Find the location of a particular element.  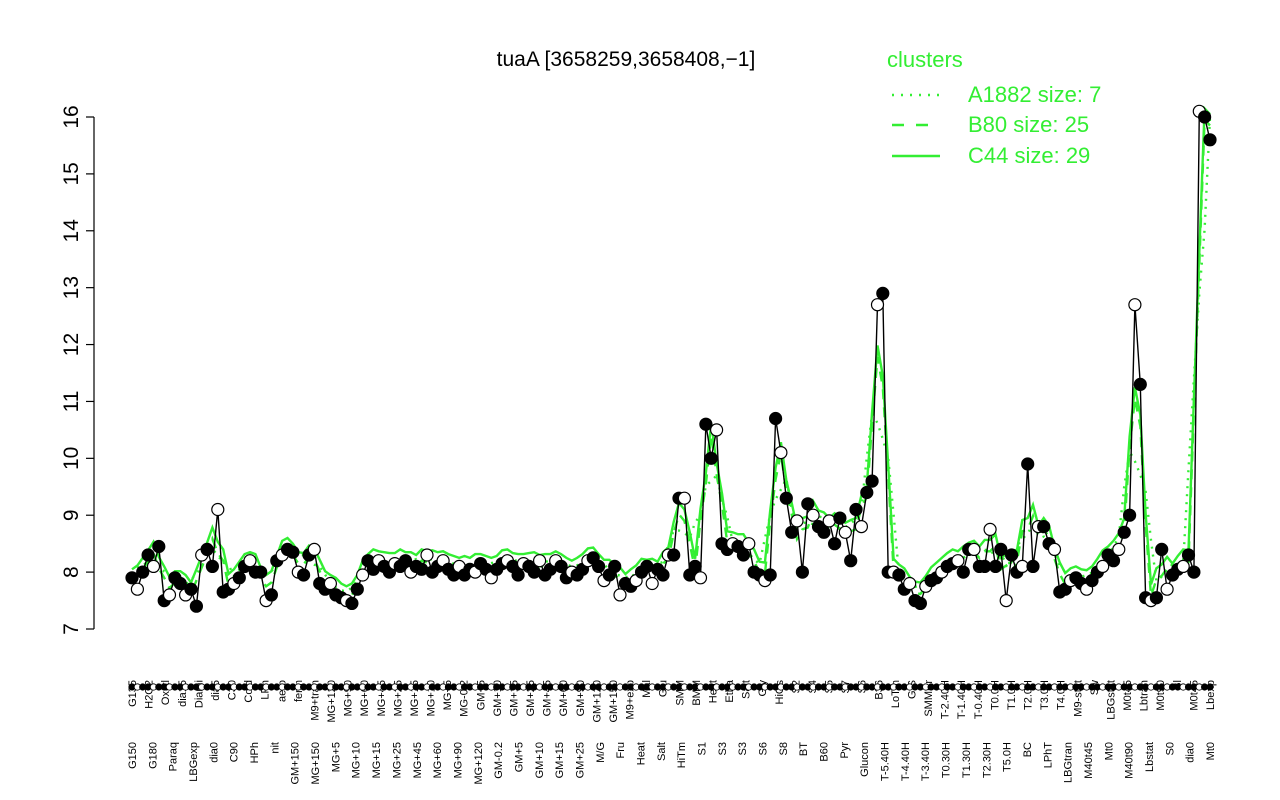

x-tick-label: MG+5 is located at coordinates (336, 757).